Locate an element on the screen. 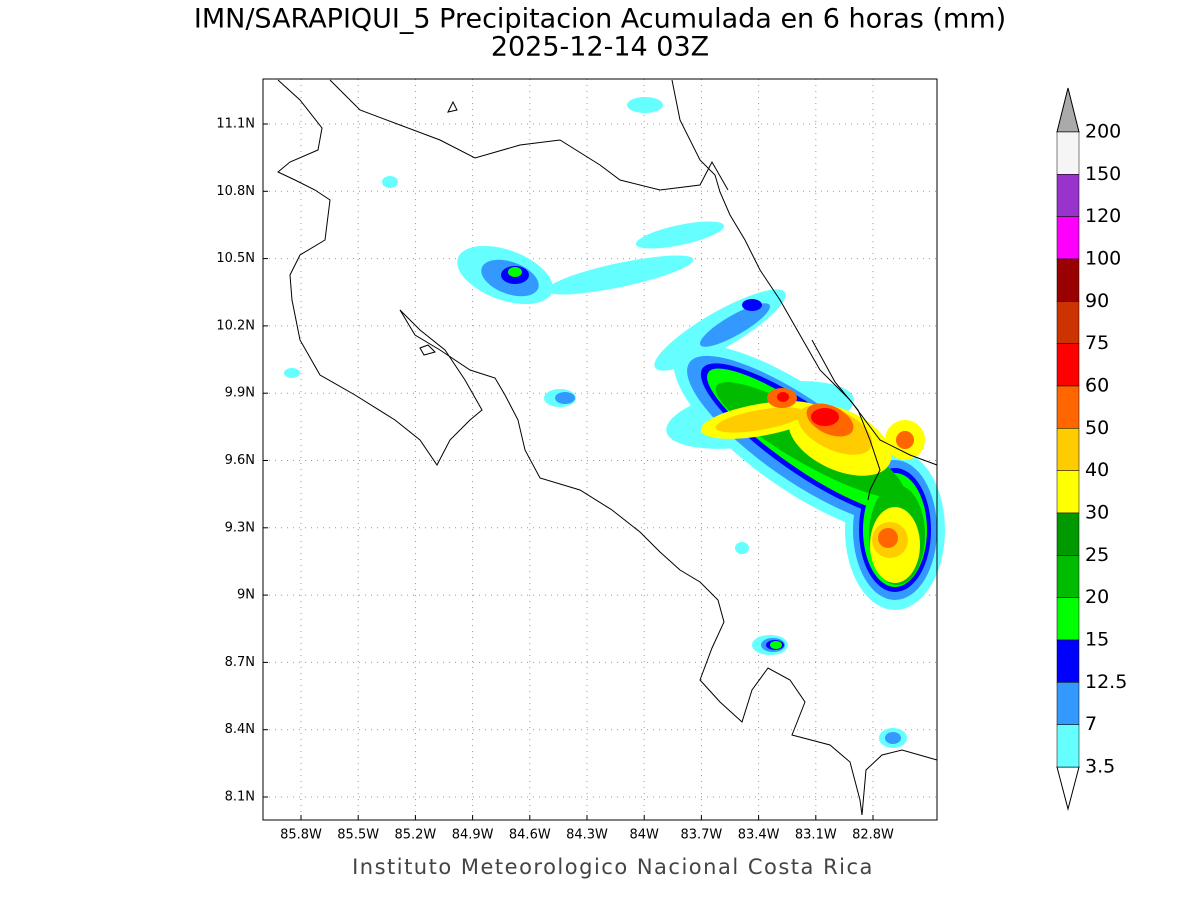  y-tick-label: 8.7N is located at coordinates (240, 662).